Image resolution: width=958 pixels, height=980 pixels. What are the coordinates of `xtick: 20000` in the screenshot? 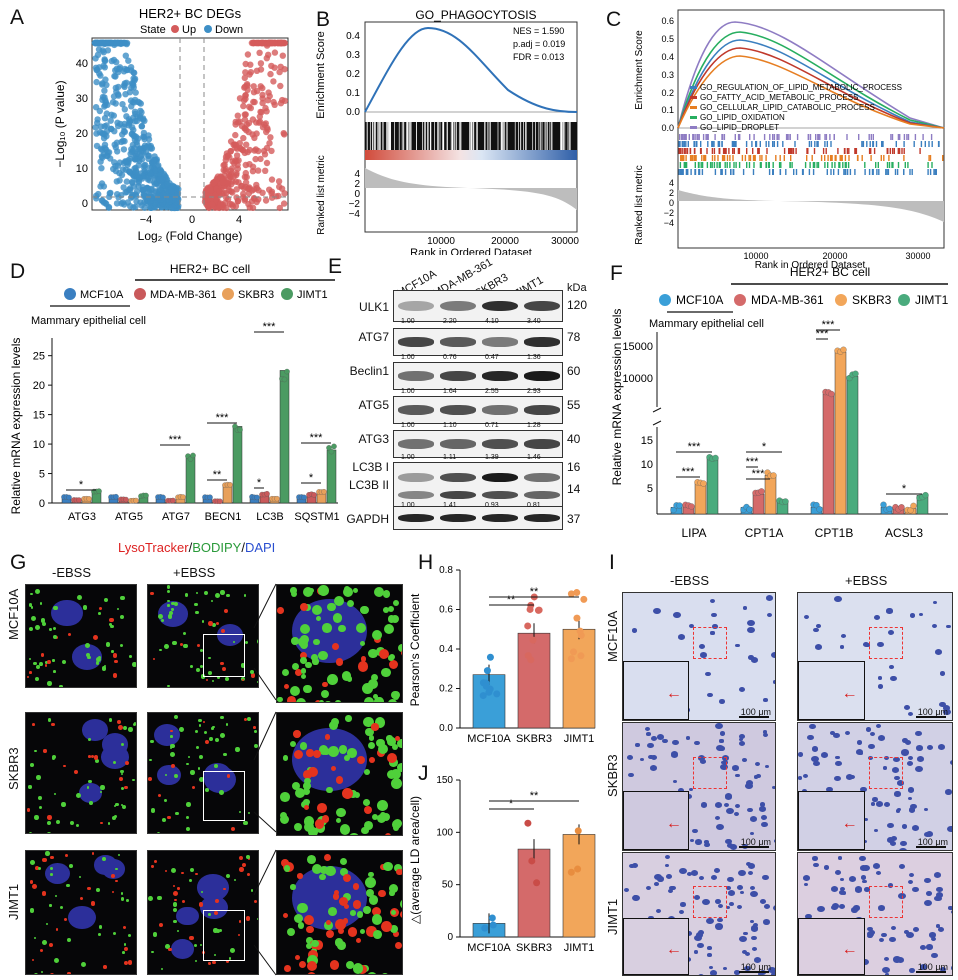 It's located at (505, 241).